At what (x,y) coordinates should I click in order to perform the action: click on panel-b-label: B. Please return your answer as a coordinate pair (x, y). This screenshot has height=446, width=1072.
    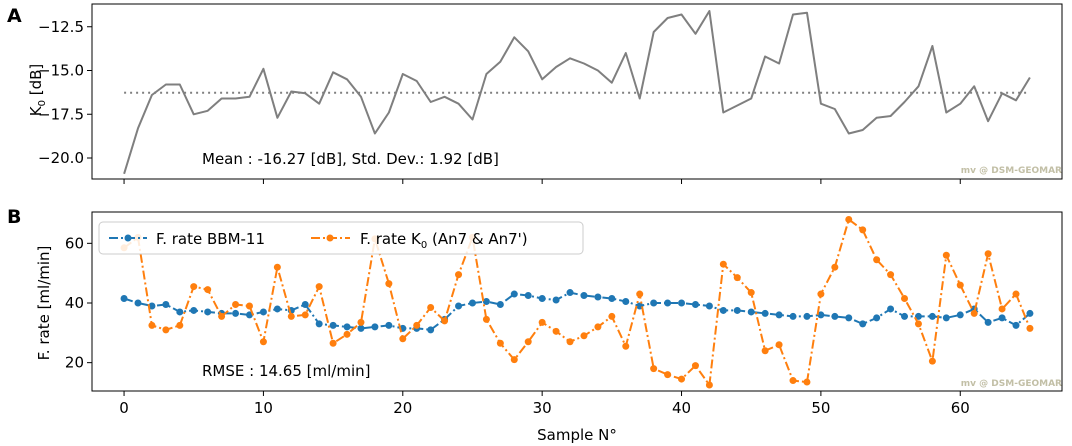
    Looking at the image, I should click on (14, 217).